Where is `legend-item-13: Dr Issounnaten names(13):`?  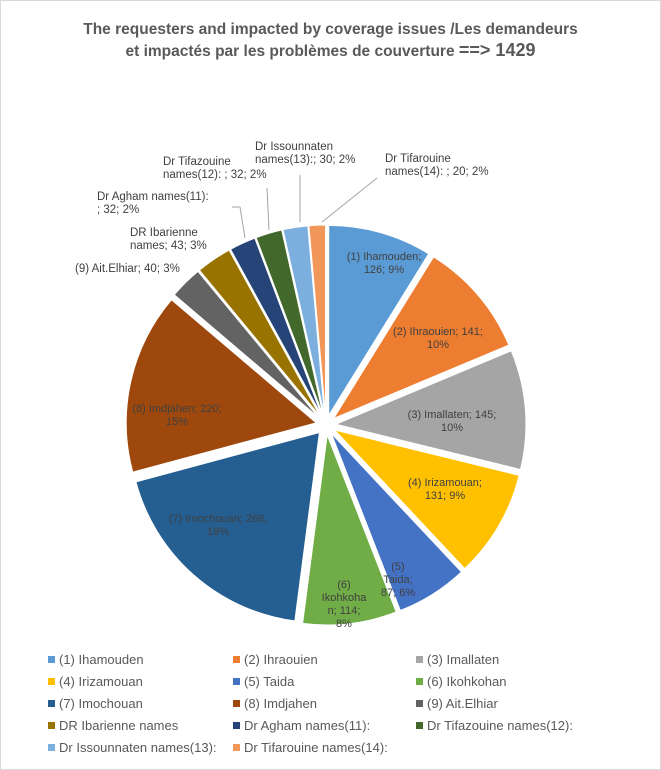
legend-item-13: Dr Issounnaten names(13): is located at coordinates (132, 747).